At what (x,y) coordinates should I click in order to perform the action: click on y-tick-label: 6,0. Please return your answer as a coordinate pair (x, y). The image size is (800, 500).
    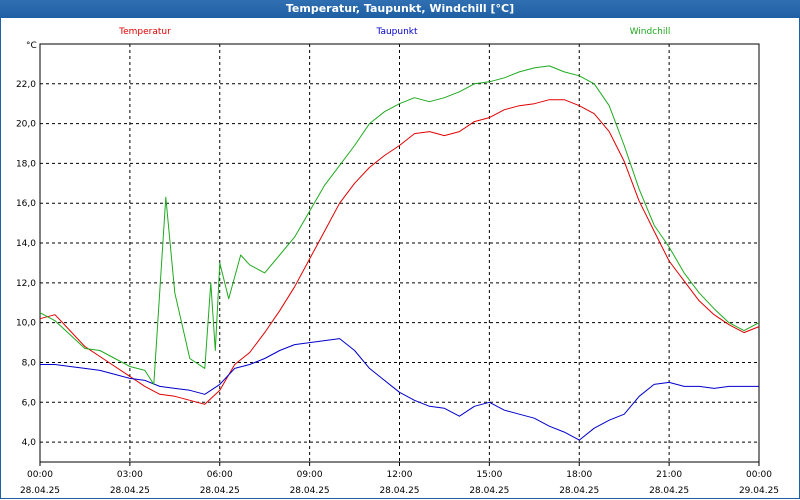
    Looking at the image, I should click on (29, 403).